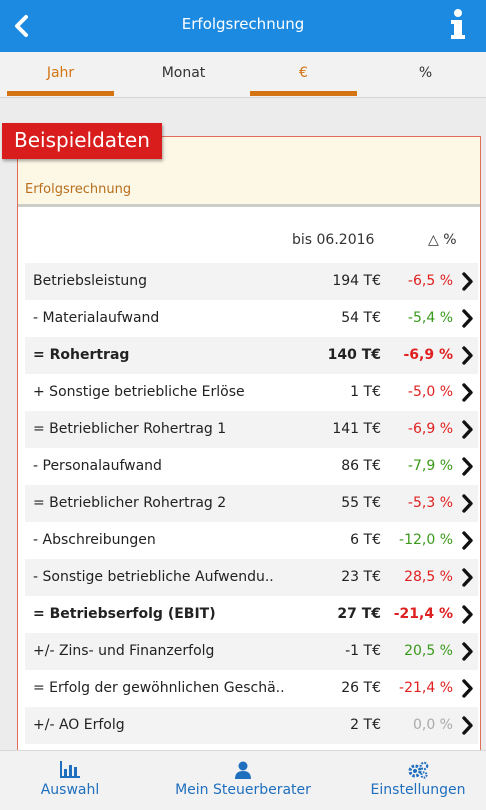  Describe the element at coordinates (60, 75) in the screenshot. I see `tab-jahr: Jahr` at that location.